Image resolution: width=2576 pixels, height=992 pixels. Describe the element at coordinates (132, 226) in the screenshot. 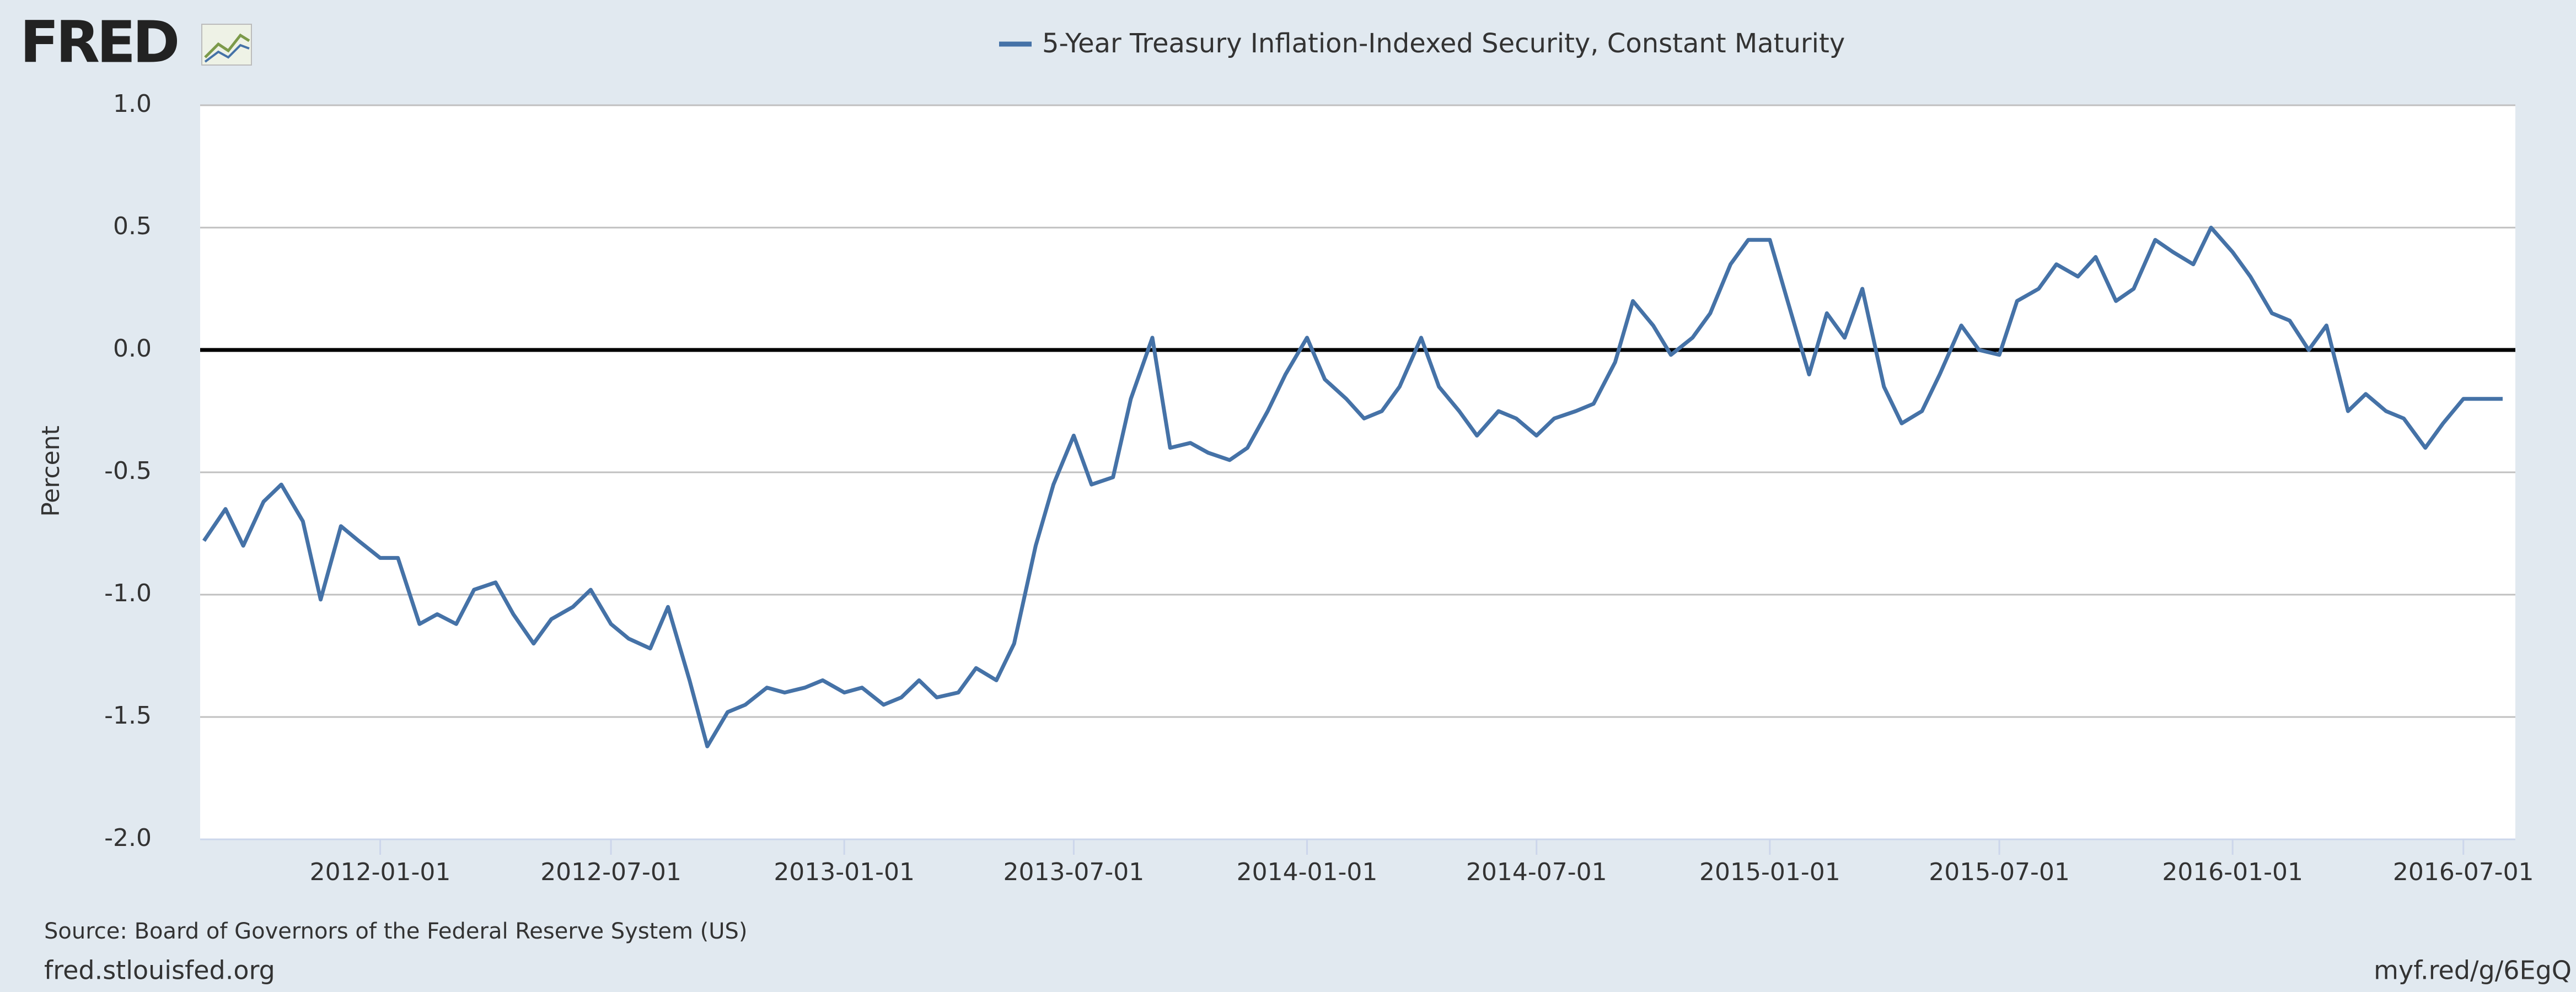

I see `y-tick-label: 0.5` at that location.